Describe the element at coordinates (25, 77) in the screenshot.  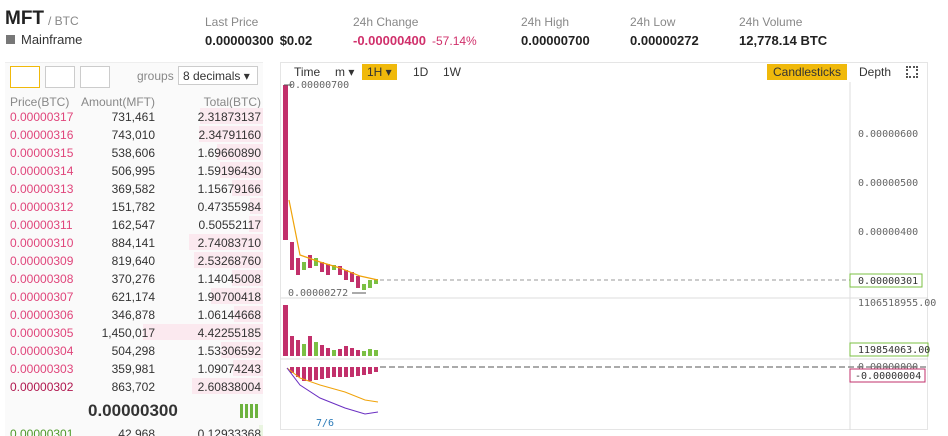
I see `view-both` at that location.